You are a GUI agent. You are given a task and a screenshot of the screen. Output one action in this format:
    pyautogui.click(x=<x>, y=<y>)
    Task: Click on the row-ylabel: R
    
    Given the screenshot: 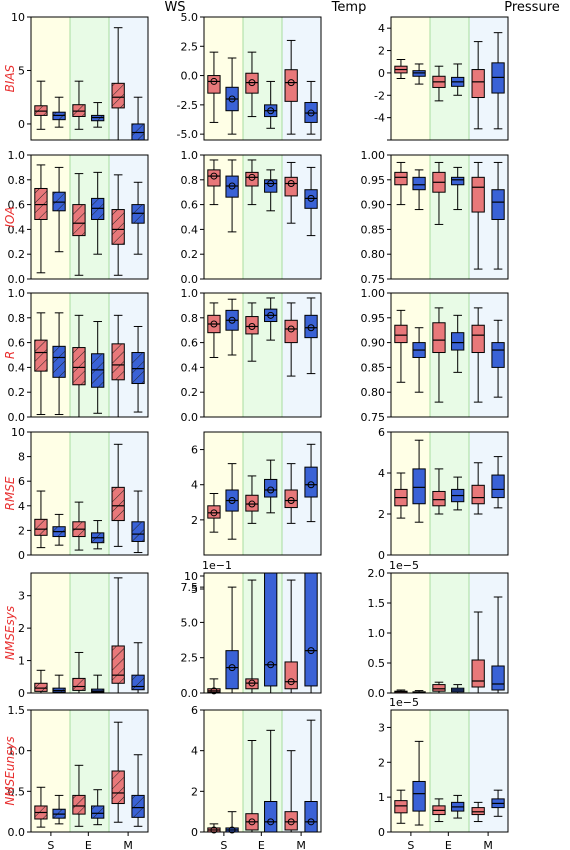 What is the action you would take?
    pyautogui.click(x=10, y=355)
    